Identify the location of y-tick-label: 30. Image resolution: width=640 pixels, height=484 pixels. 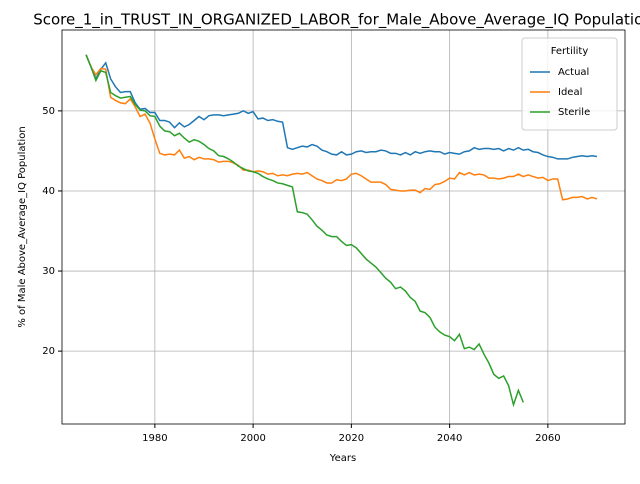
(48, 271).